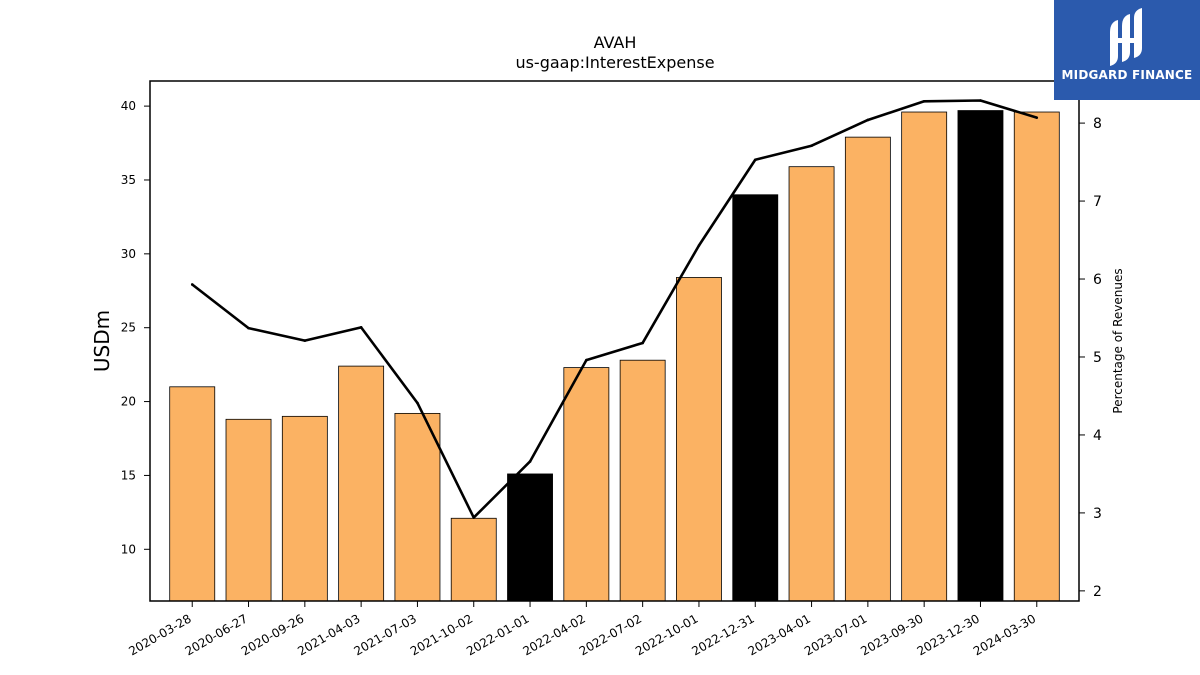 This screenshot has height=675, width=1200. I want to click on left-tick-label-20: 20, so click(128, 402).